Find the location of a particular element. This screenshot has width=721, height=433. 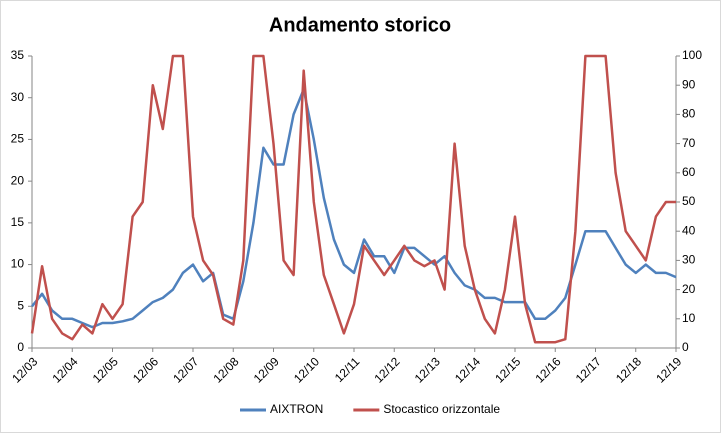

y2-tick-label: 0 is located at coordinates (685, 347).